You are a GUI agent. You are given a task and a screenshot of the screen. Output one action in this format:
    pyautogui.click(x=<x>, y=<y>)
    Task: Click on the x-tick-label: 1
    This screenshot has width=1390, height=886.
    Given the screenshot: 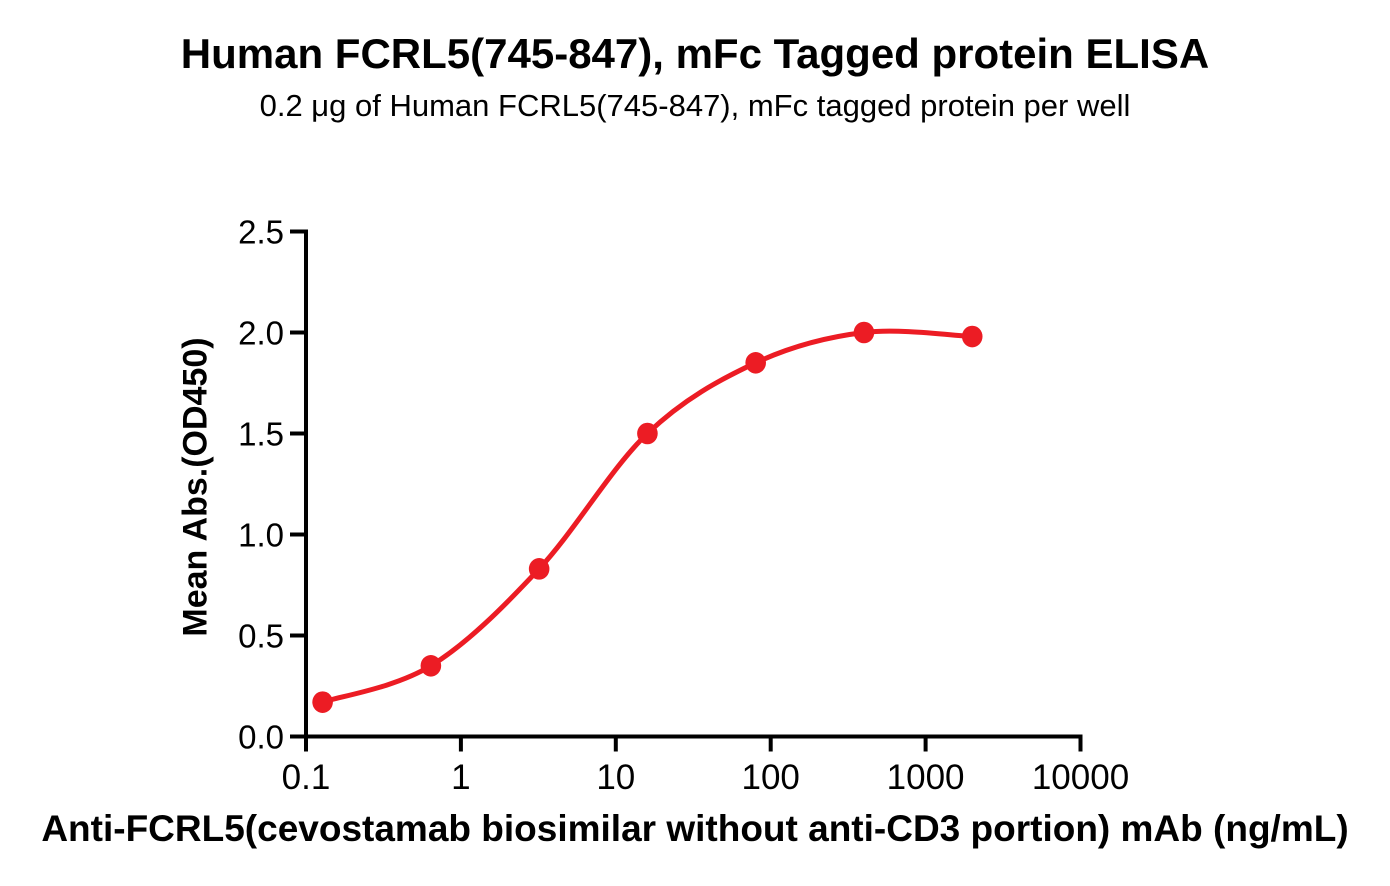 What is the action you would take?
    pyautogui.click(x=460, y=777)
    